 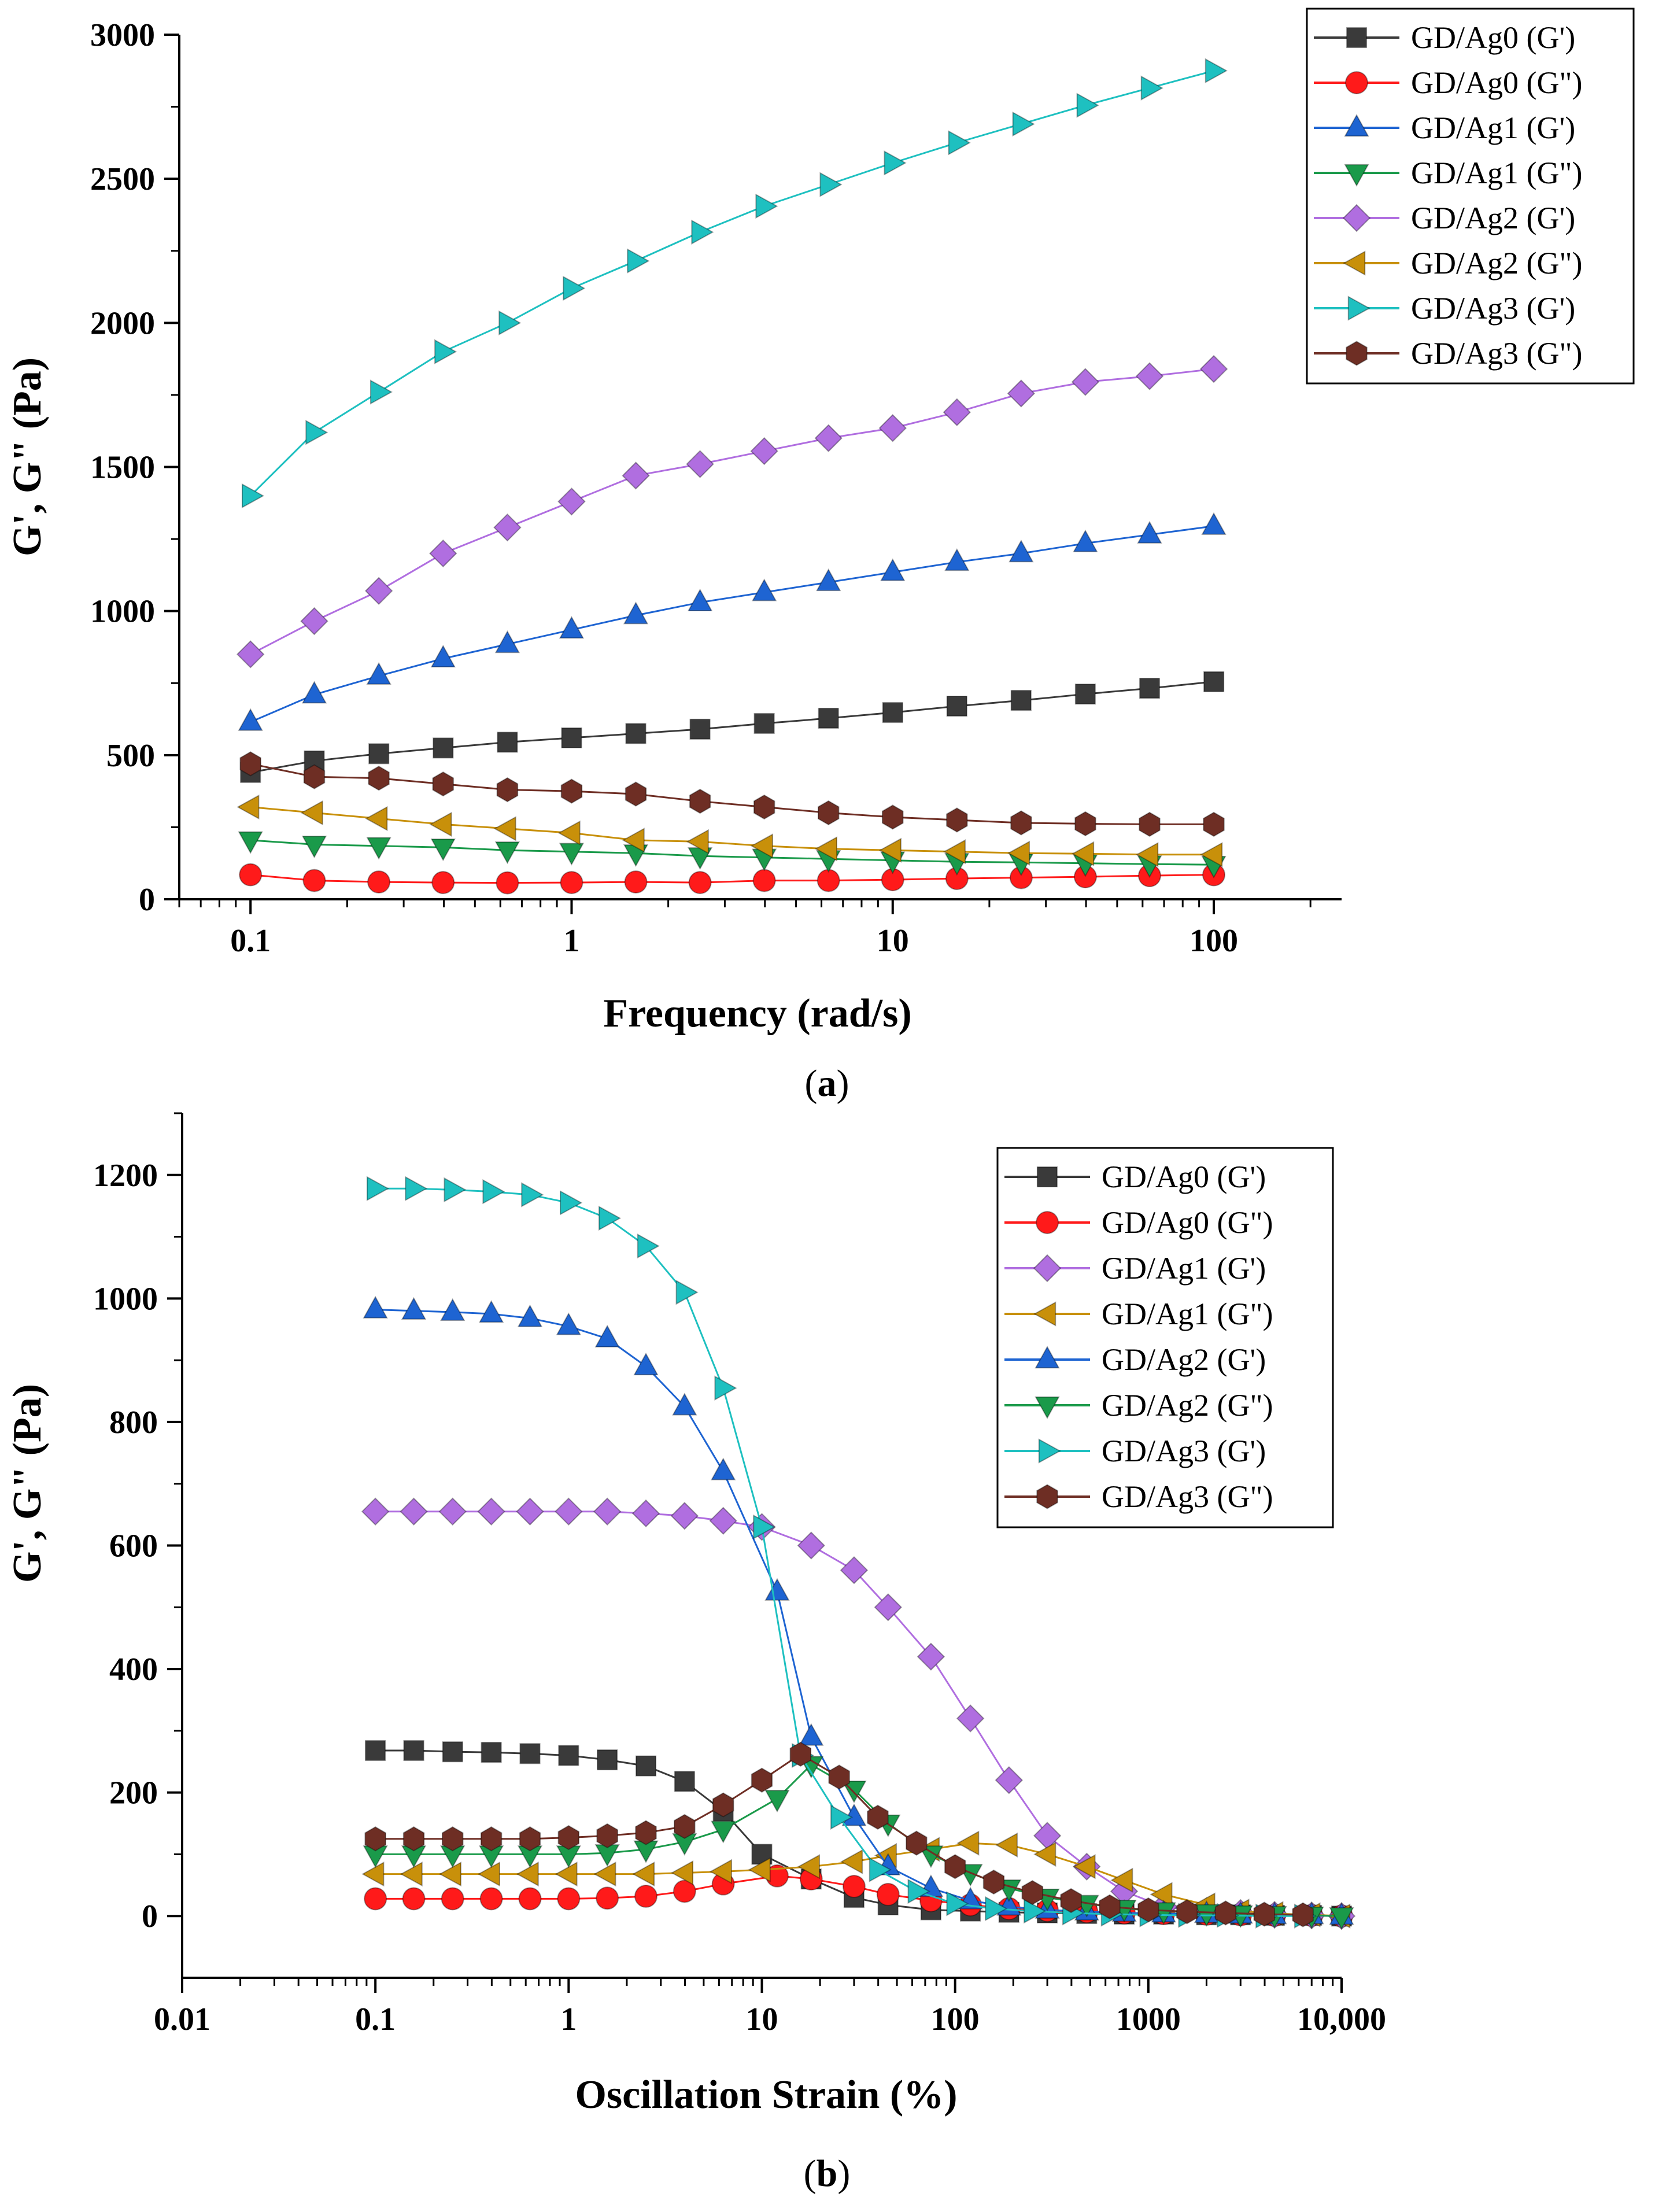 I want to click on legend-item-b-7: GD/Ag3 (G"), so click(x=1138, y=1496).